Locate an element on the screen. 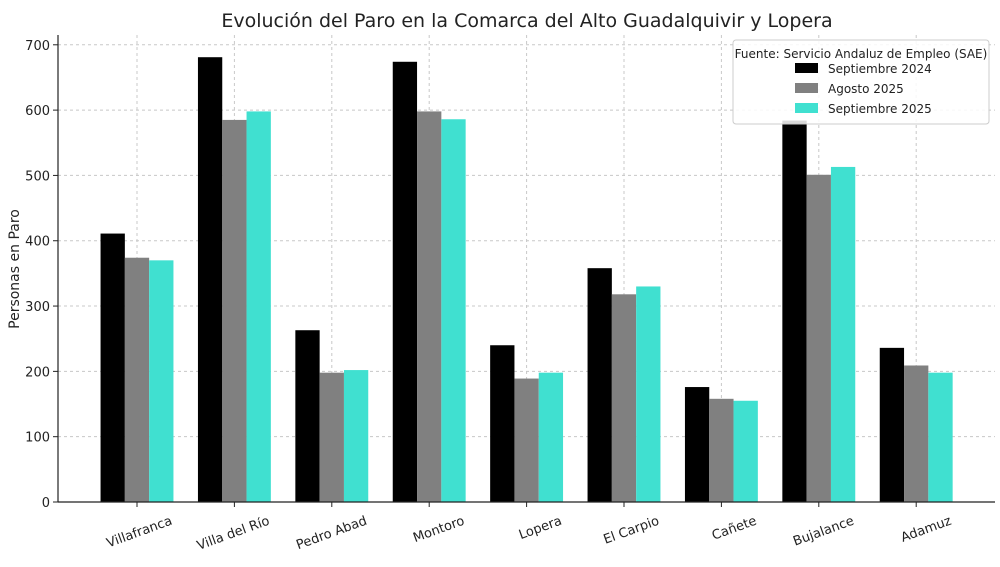 The height and width of the screenshot is (567, 1000). y-tick-label: 700 is located at coordinates (37, 46).